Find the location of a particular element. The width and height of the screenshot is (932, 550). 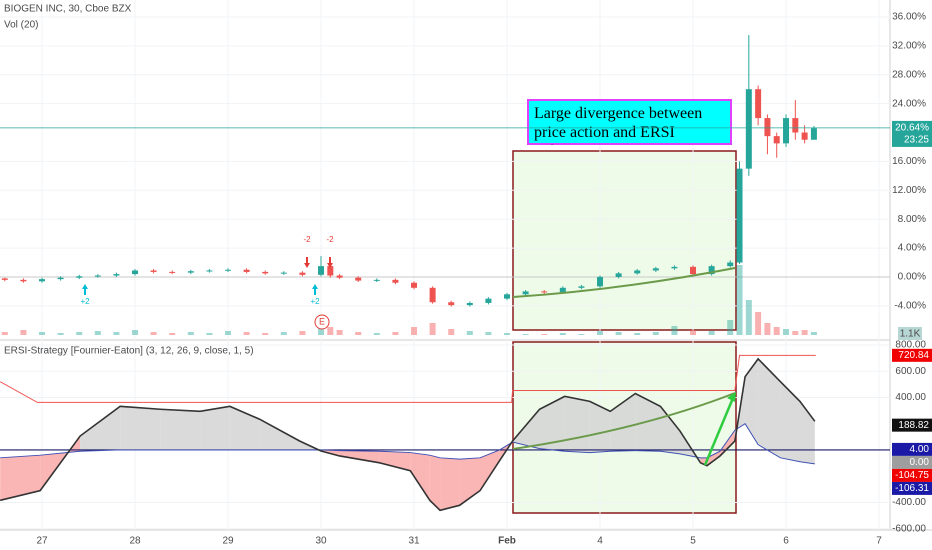

buy-arrow is located at coordinates (85, 289).